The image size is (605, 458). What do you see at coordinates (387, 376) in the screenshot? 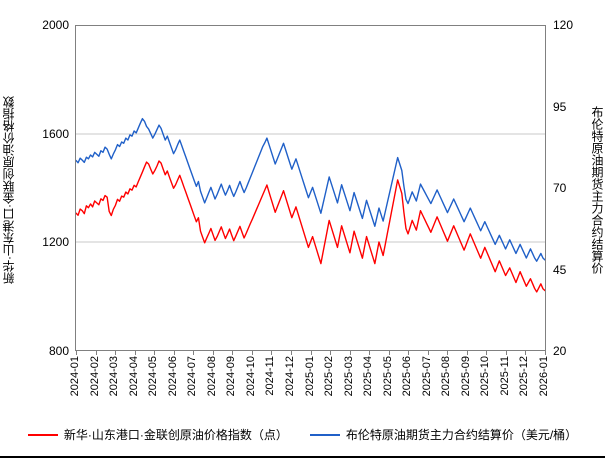
I see `x-axis-tick-label: 2025-05` at bounding box center [387, 376].